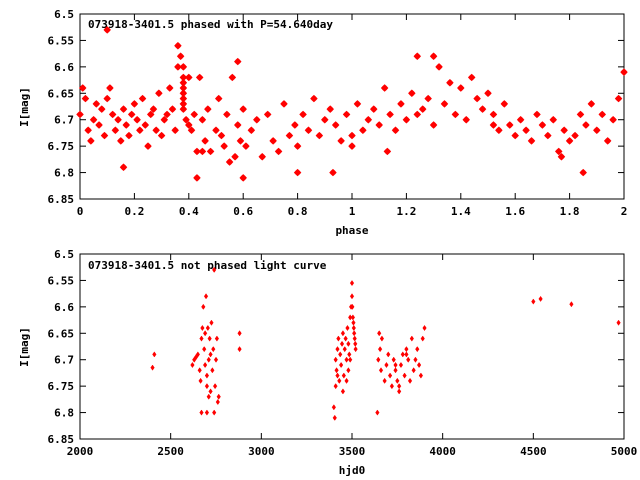 The width and height of the screenshot is (640, 480). I want to click on bottom-x-tick-label: 2500, so click(170, 451).